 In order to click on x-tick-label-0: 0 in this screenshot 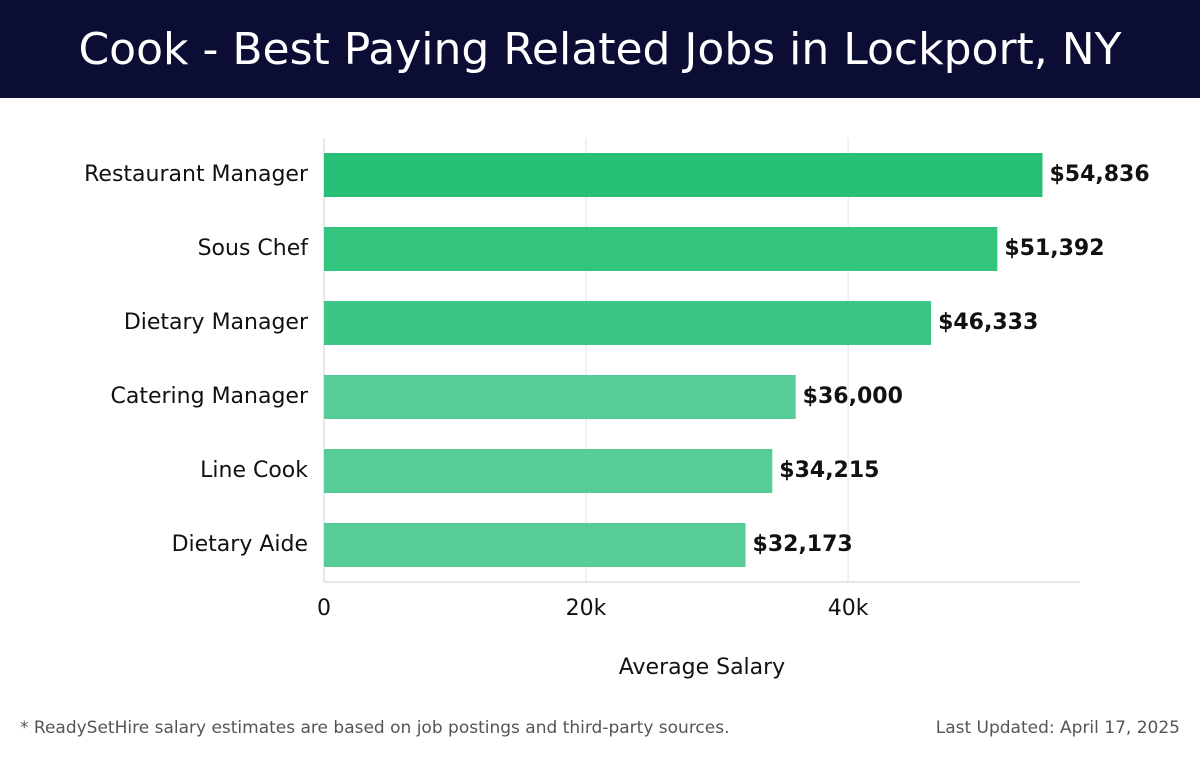, I will do `click(324, 608)`.